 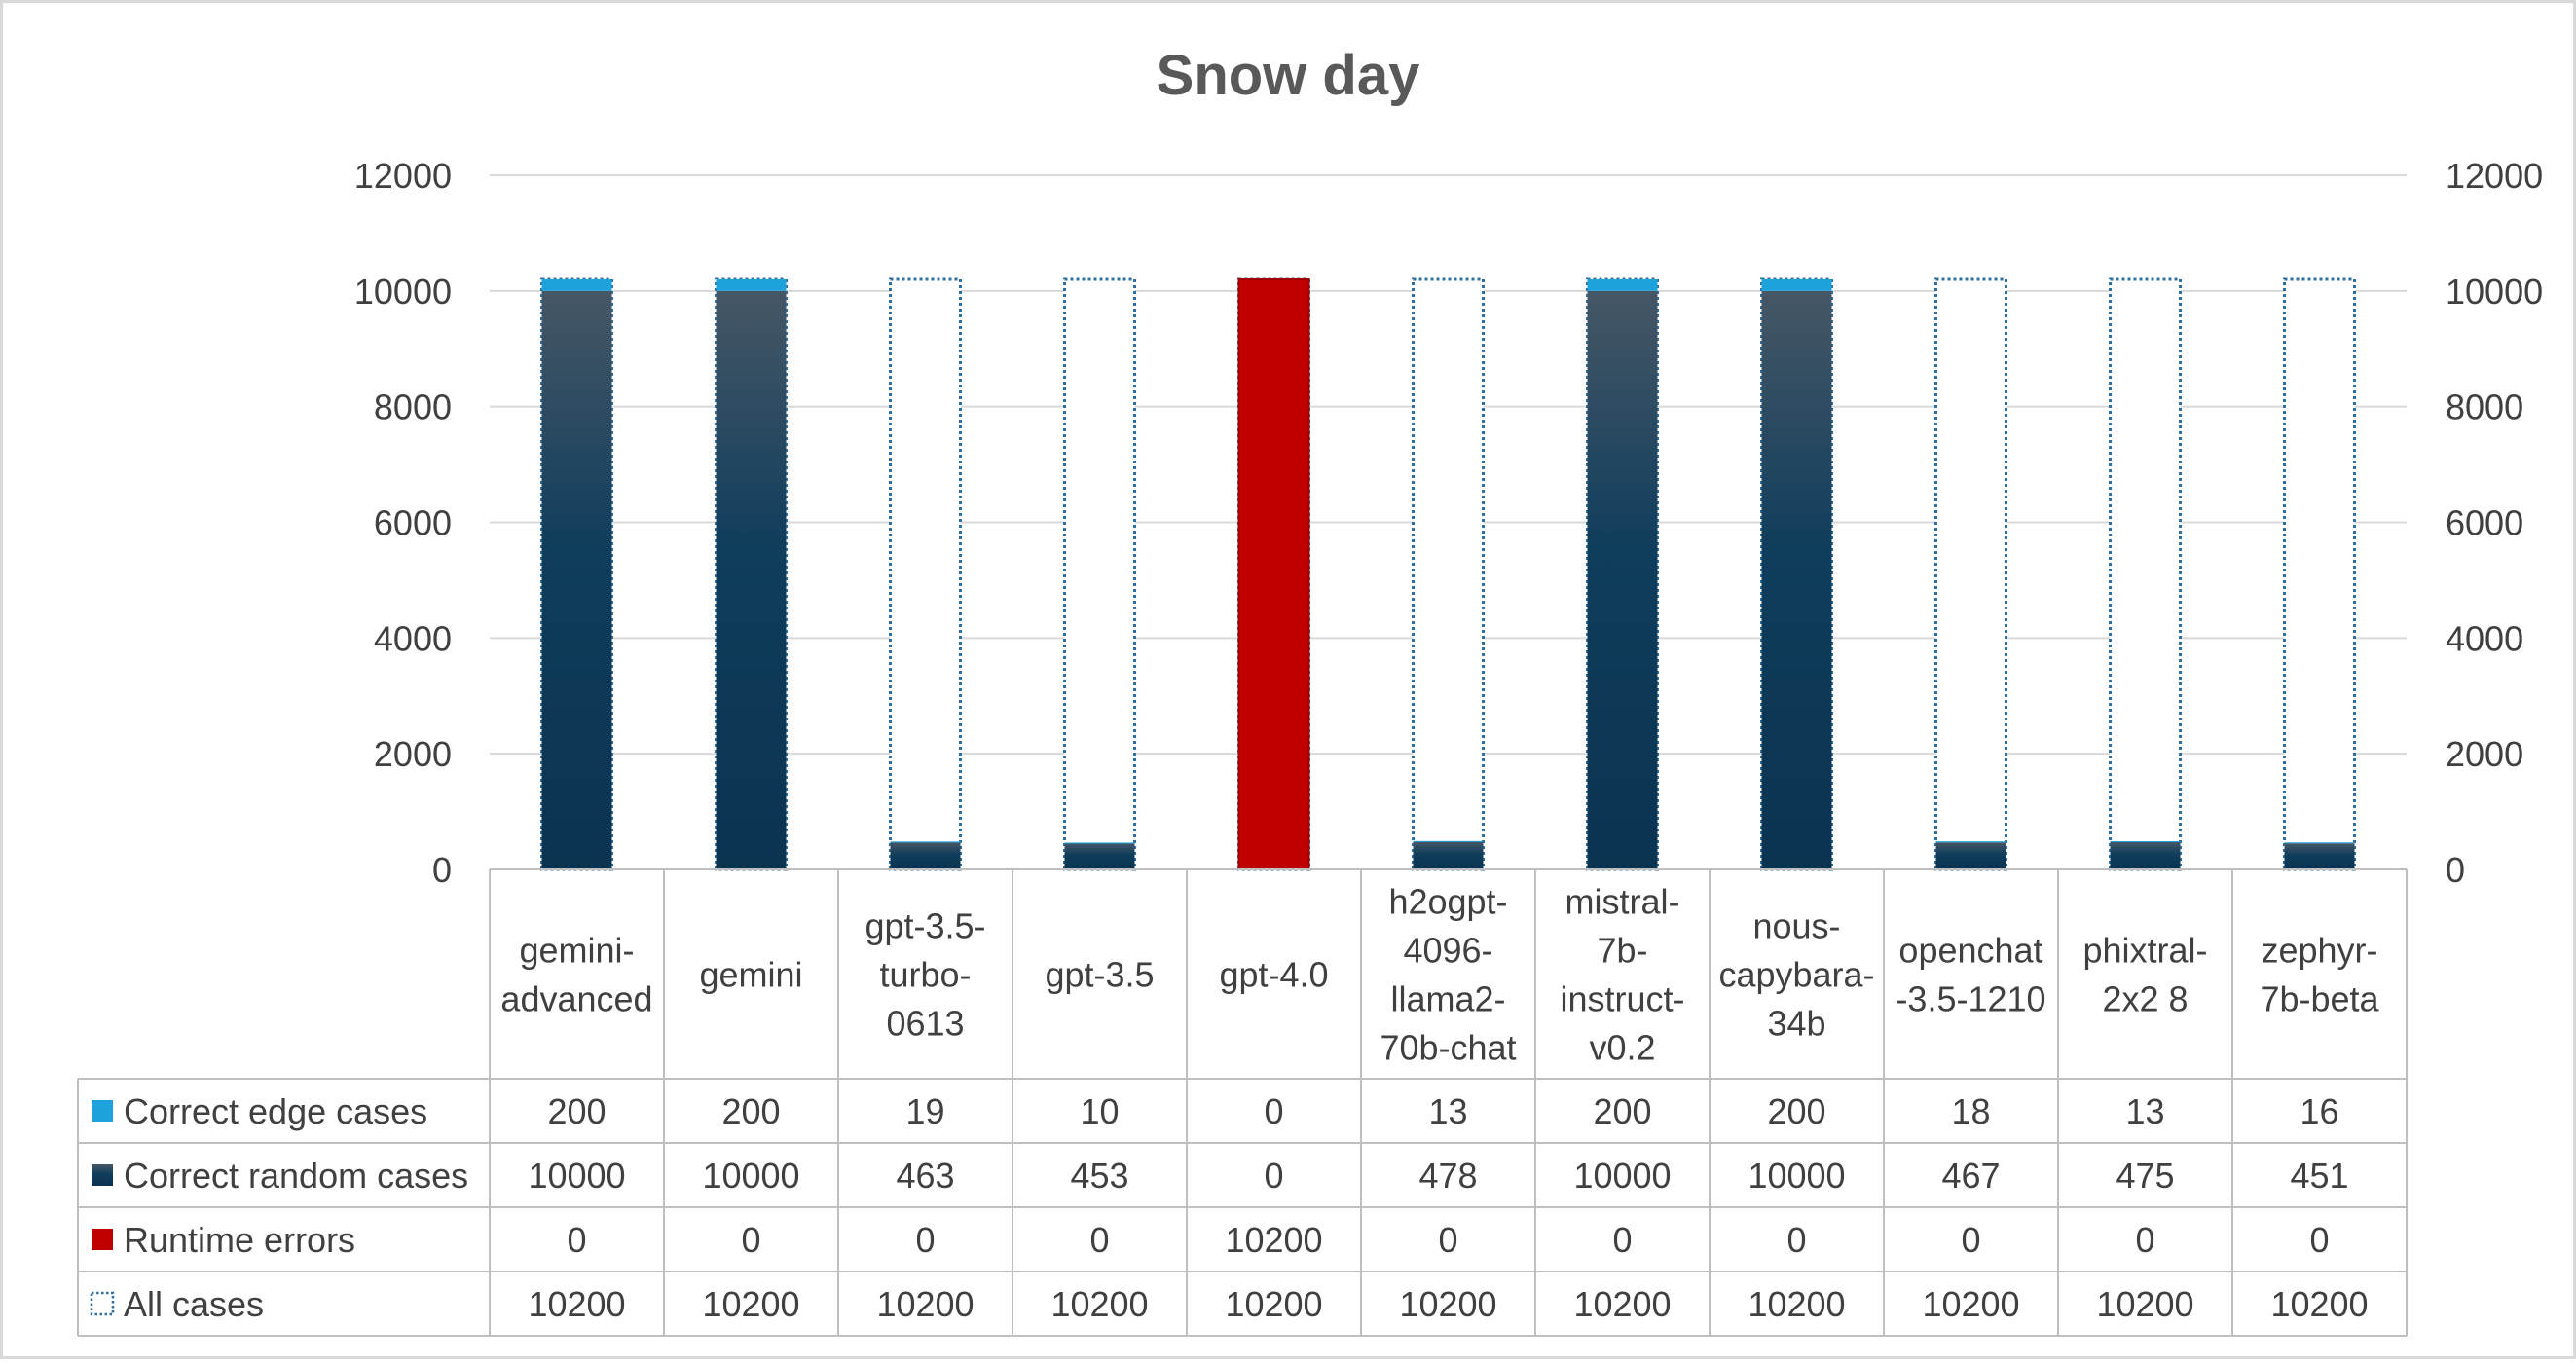 What do you see at coordinates (1273, 573) in the screenshot?
I see `bar-runtime-errors` at bounding box center [1273, 573].